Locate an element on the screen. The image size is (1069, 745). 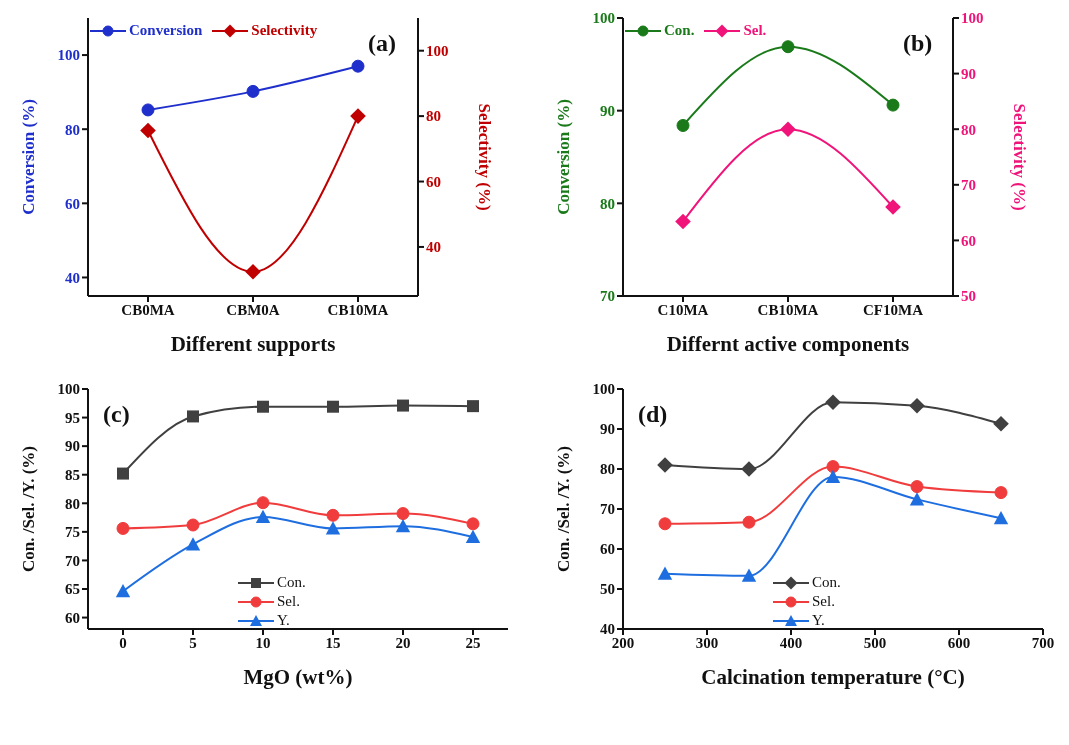
annotation: (b) is located at coordinates (918, 43).